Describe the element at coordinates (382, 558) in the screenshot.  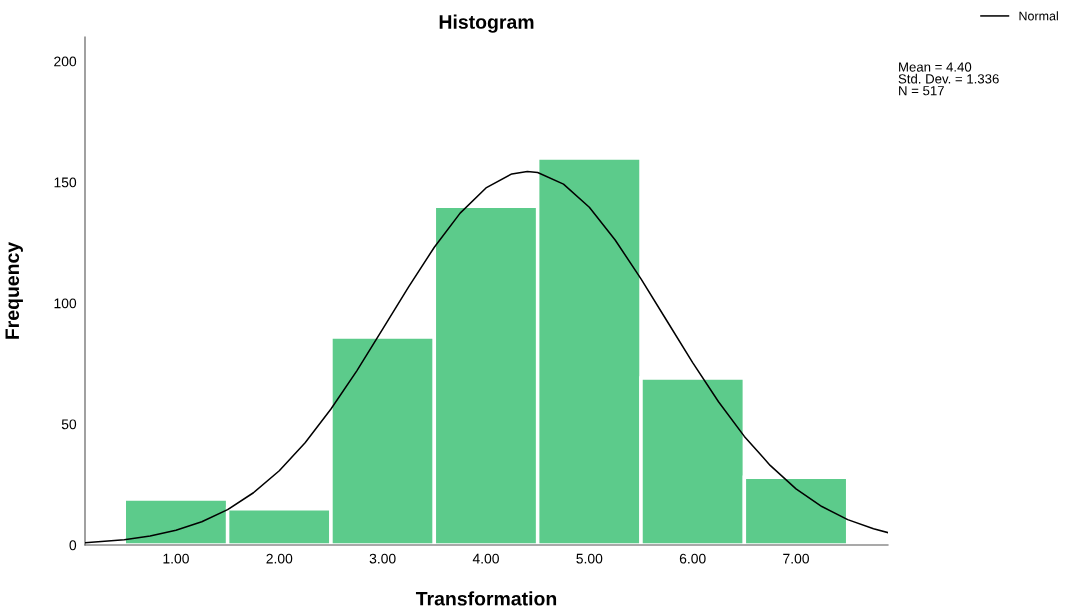
I see `x-tick-label: 3.00` at that location.